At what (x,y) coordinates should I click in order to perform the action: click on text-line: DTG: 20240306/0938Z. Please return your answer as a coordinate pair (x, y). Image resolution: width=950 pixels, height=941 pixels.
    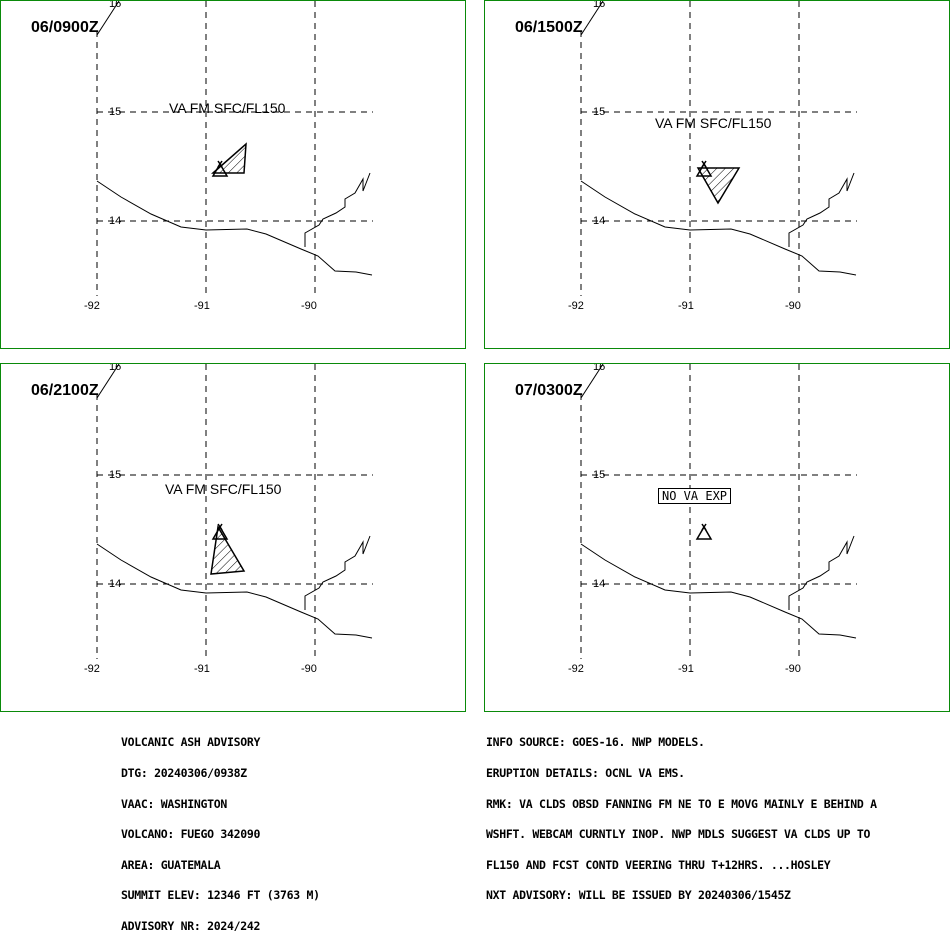
    Looking at the image, I should click on (184, 773).